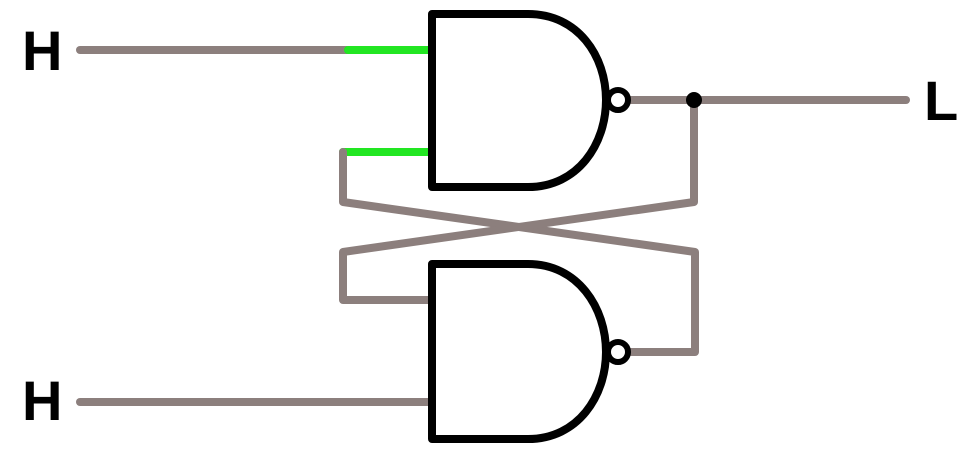 The image size is (978, 457). Describe the element at coordinates (42, 50) in the screenshot. I see `input-label-top: H` at that location.